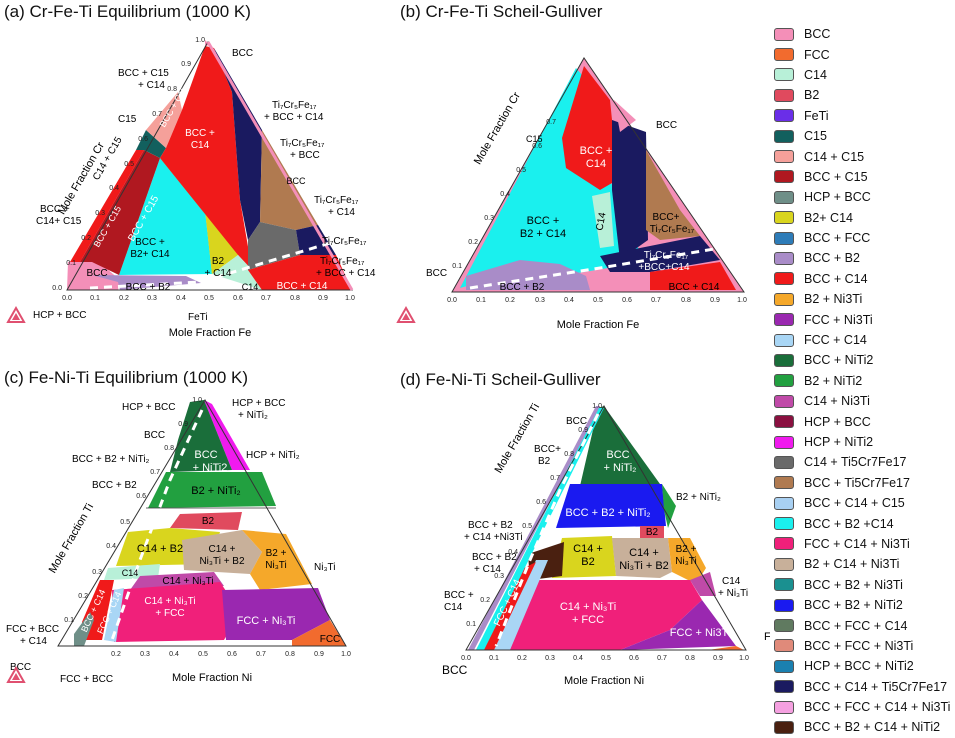 Image resolution: width=955 pixels, height=738 pixels. What do you see at coordinates (59, 215) in the screenshot?
I see `ann-bcc-c14-c15: BCC + C14+ C15` at bounding box center [59, 215].